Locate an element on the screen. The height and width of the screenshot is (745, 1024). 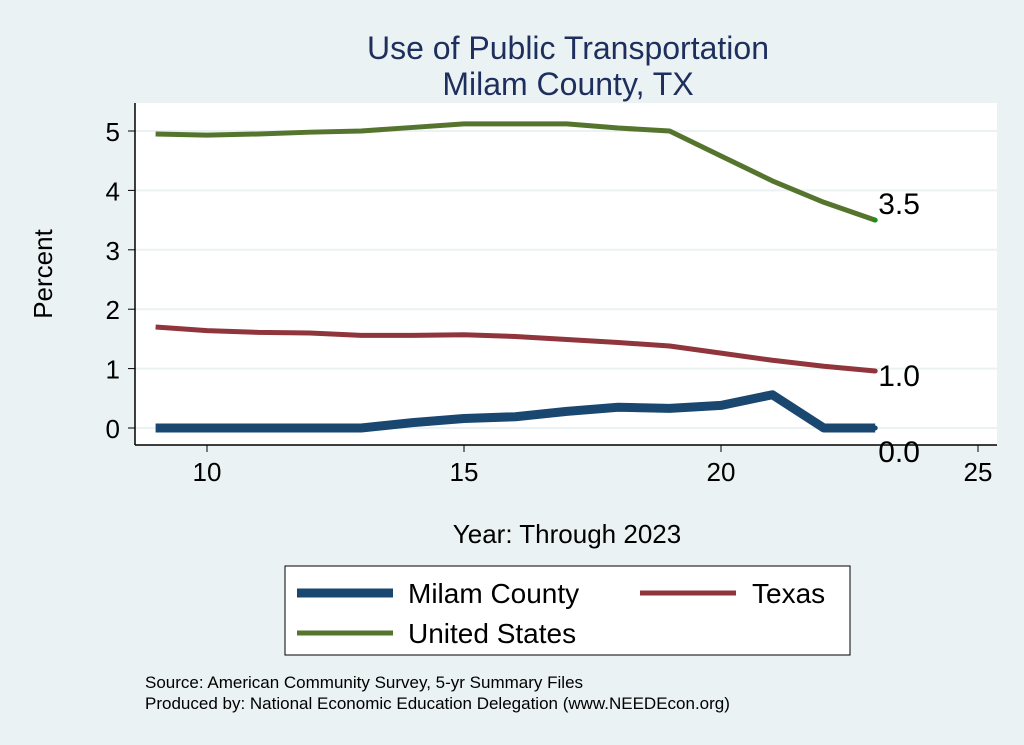
series-line-texas is located at coordinates (515, 349).